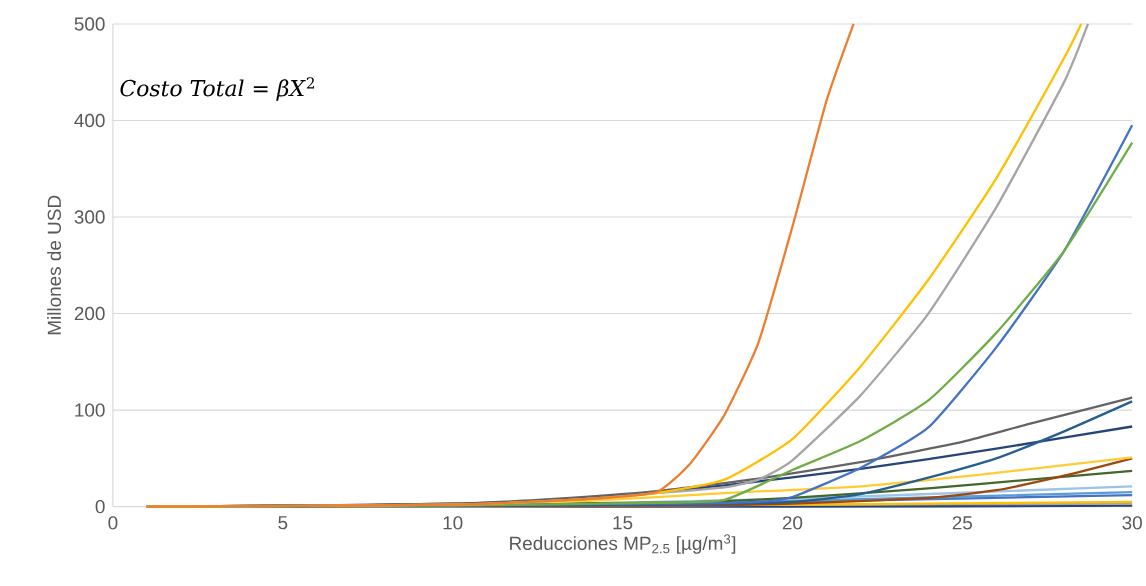 This screenshot has width=1146, height=586. What do you see at coordinates (89, 314) in the screenshot?
I see `y-tick-label: 200` at bounding box center [89, 314].